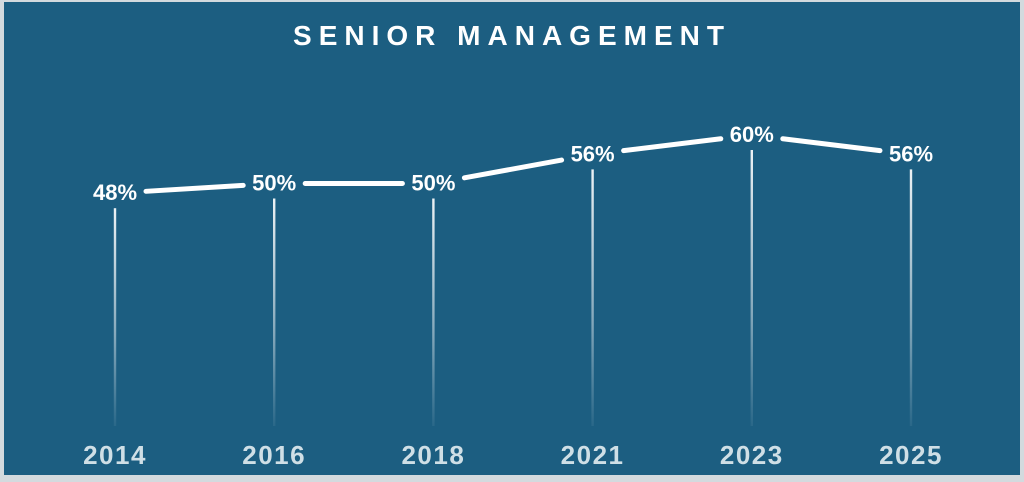  What do you see at coordinates (433, 455) in the screenshot?
I see `year-label: 2018` at bounding box center [433, 455].